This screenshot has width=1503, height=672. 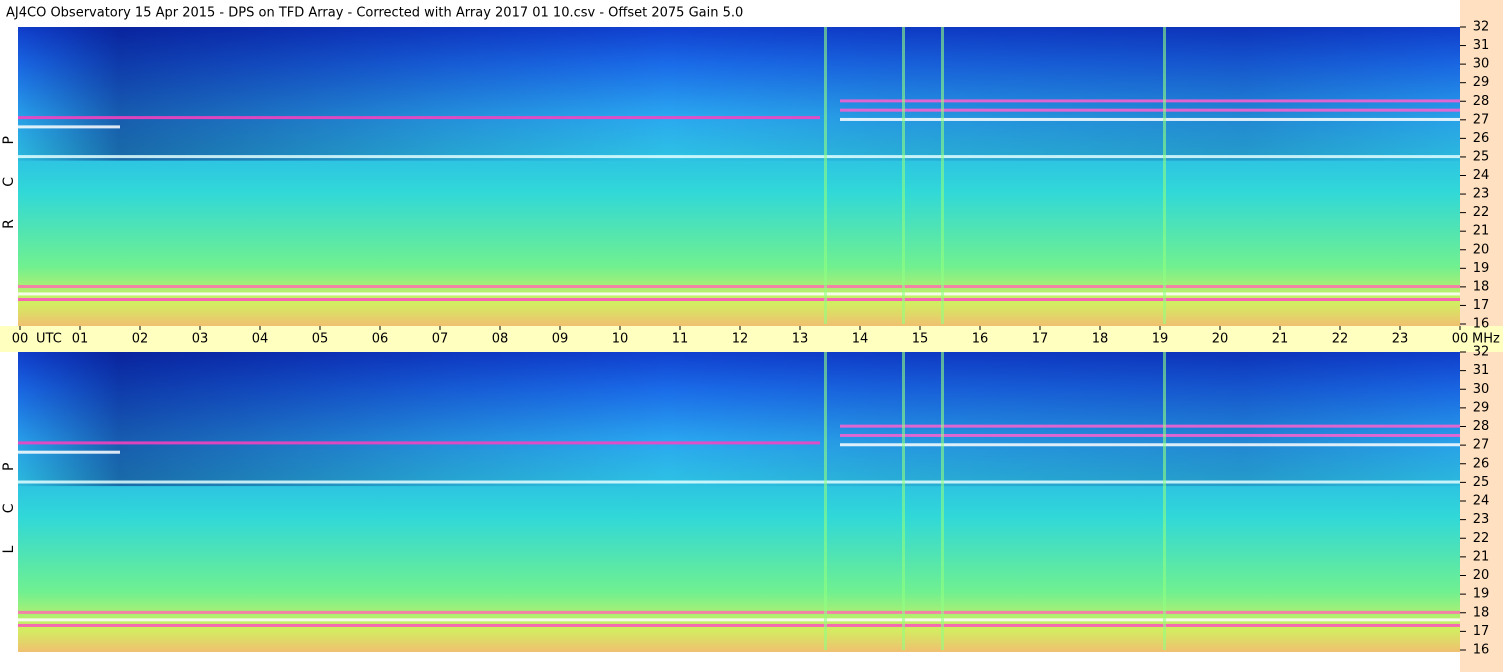 What do you see at coordinates (740, 339) in the screenshot?
I see `x-tick-label: 12` at bounding box center [740, 339].